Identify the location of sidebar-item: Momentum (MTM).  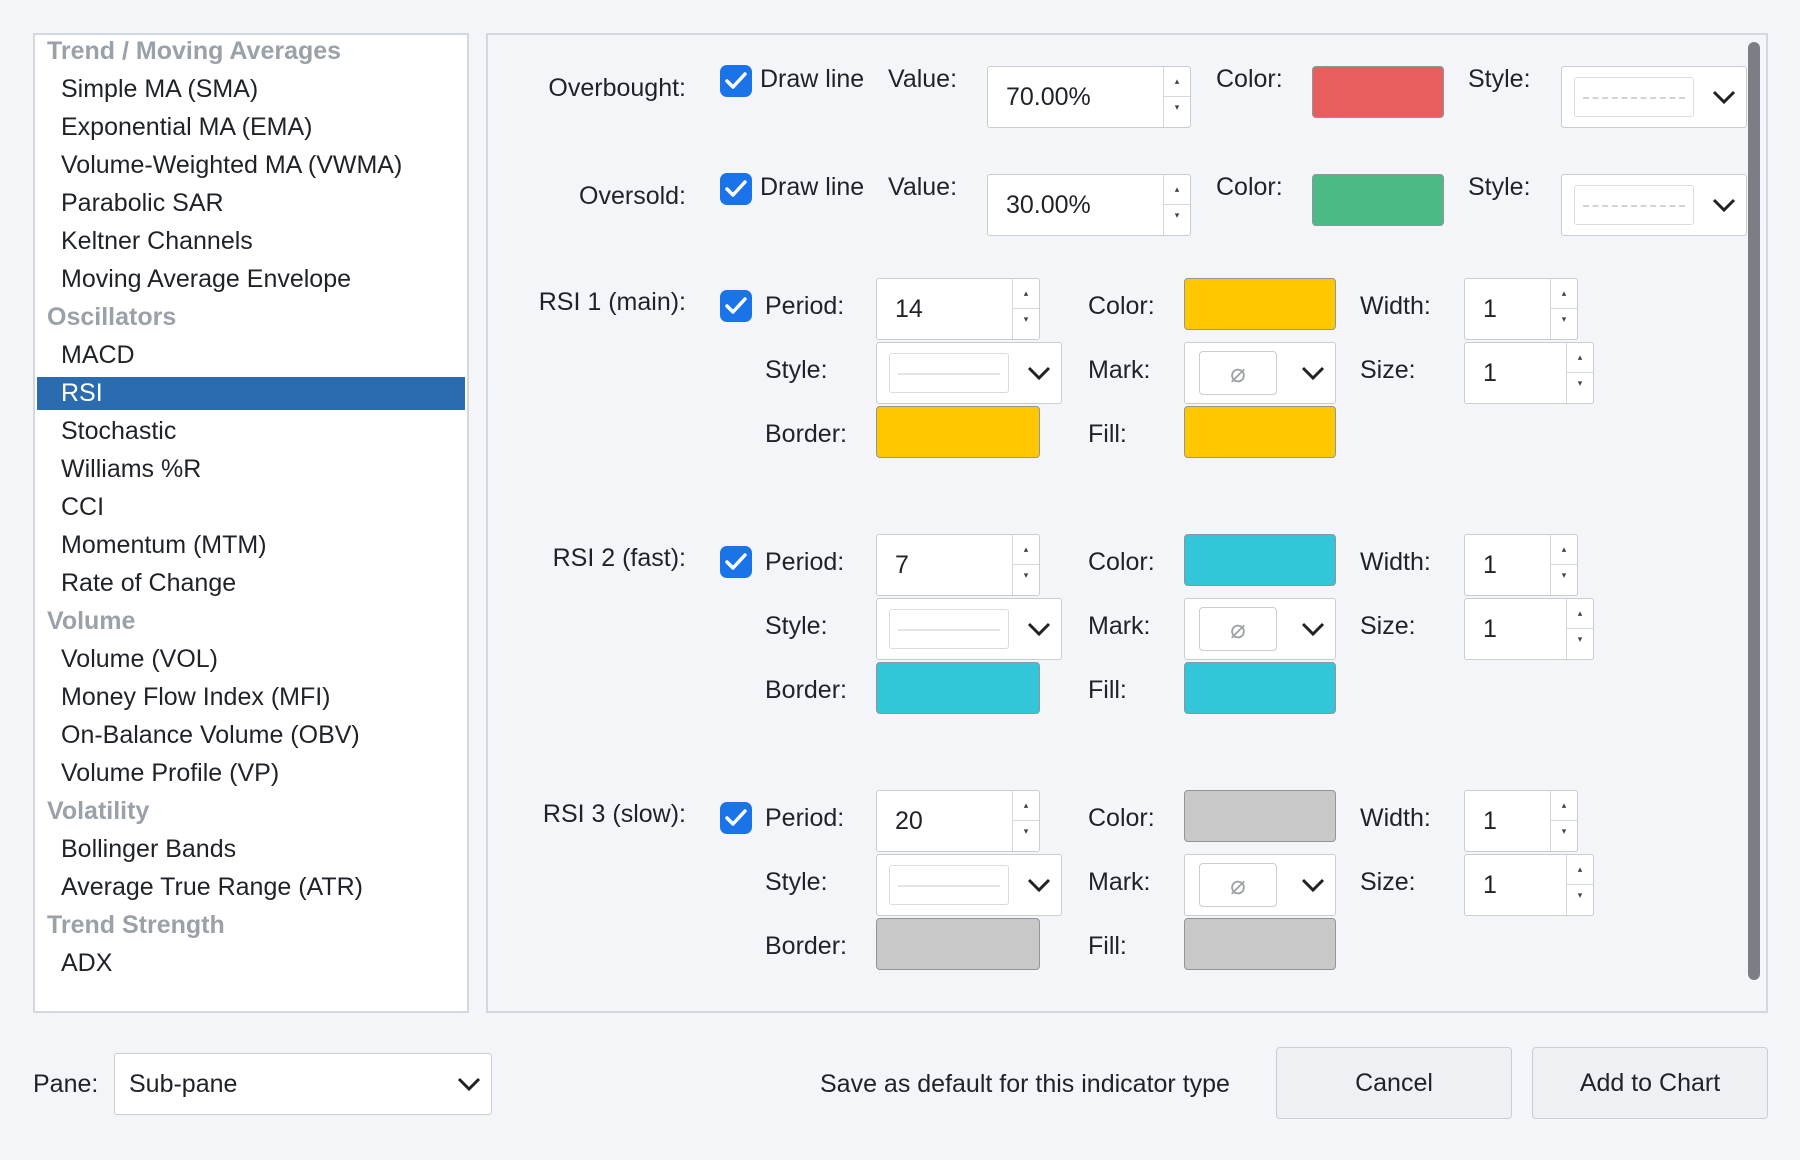
(164, 545).